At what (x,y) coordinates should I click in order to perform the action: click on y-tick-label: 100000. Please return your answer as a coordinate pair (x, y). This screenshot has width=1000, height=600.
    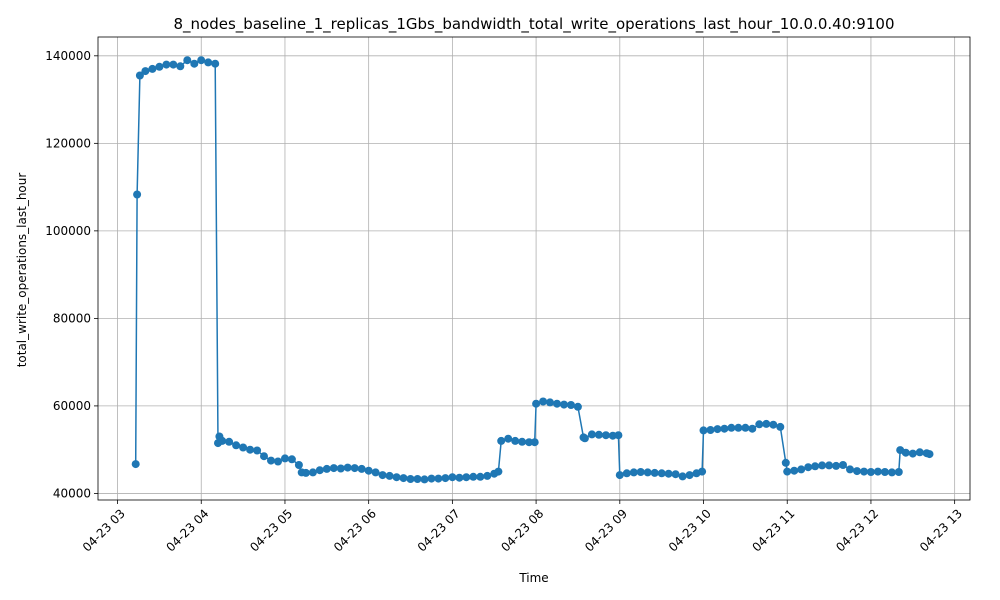
    Looking at the image, I should click on (68, 231).